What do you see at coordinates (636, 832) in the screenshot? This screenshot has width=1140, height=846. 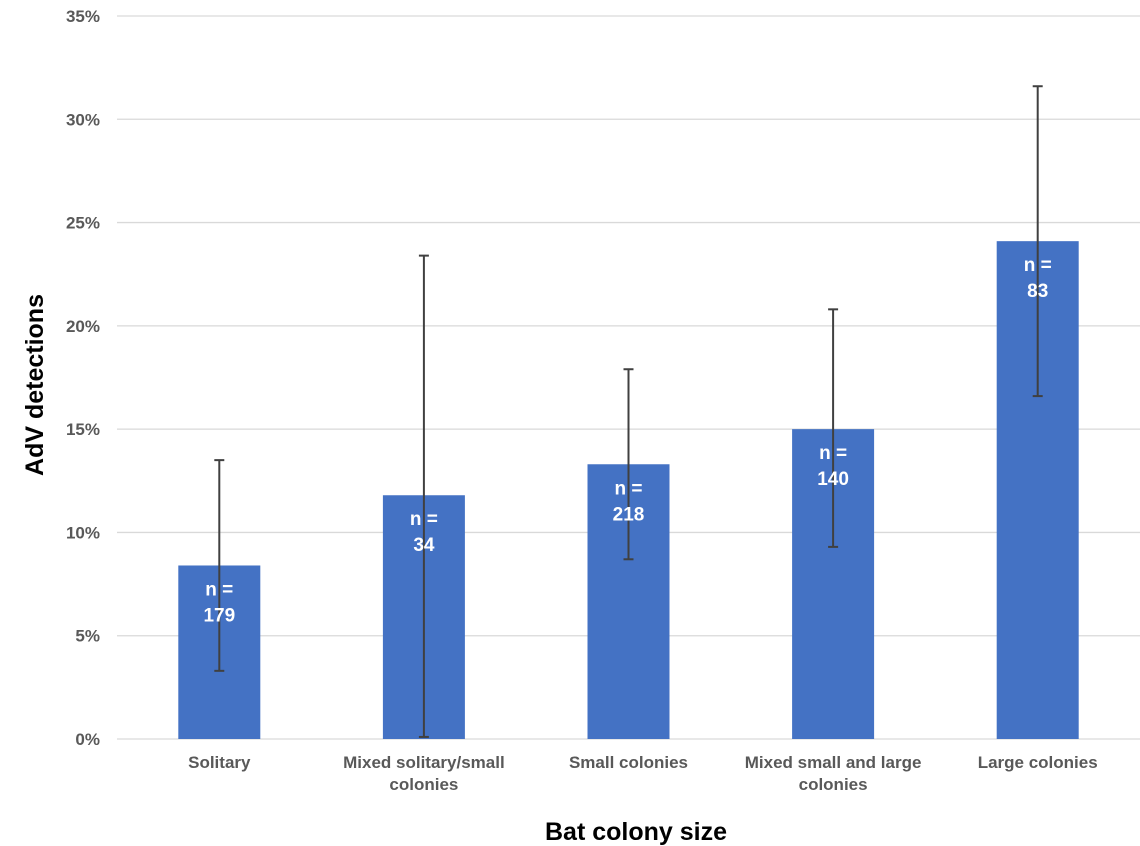 I see `x-axis-title: Bat colony size` at bounding box center [636, 832].